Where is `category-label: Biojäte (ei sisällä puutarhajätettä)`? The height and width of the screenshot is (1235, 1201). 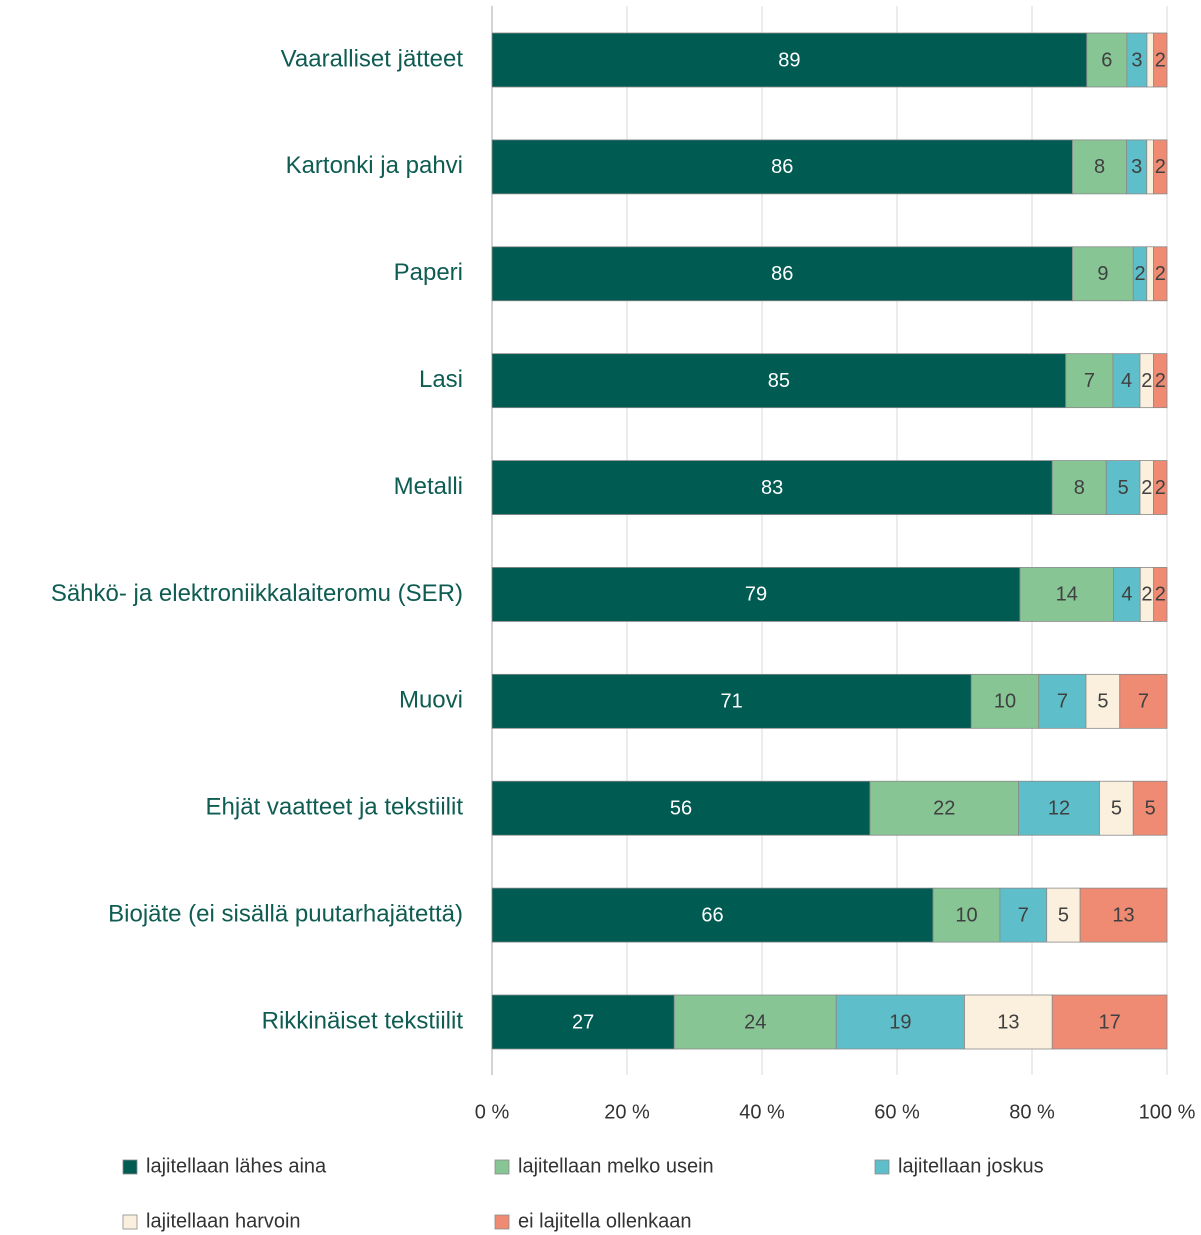 category-label: Biojäte (ei sisällä puutarhajätettä) is located at coordinates (285, 913).